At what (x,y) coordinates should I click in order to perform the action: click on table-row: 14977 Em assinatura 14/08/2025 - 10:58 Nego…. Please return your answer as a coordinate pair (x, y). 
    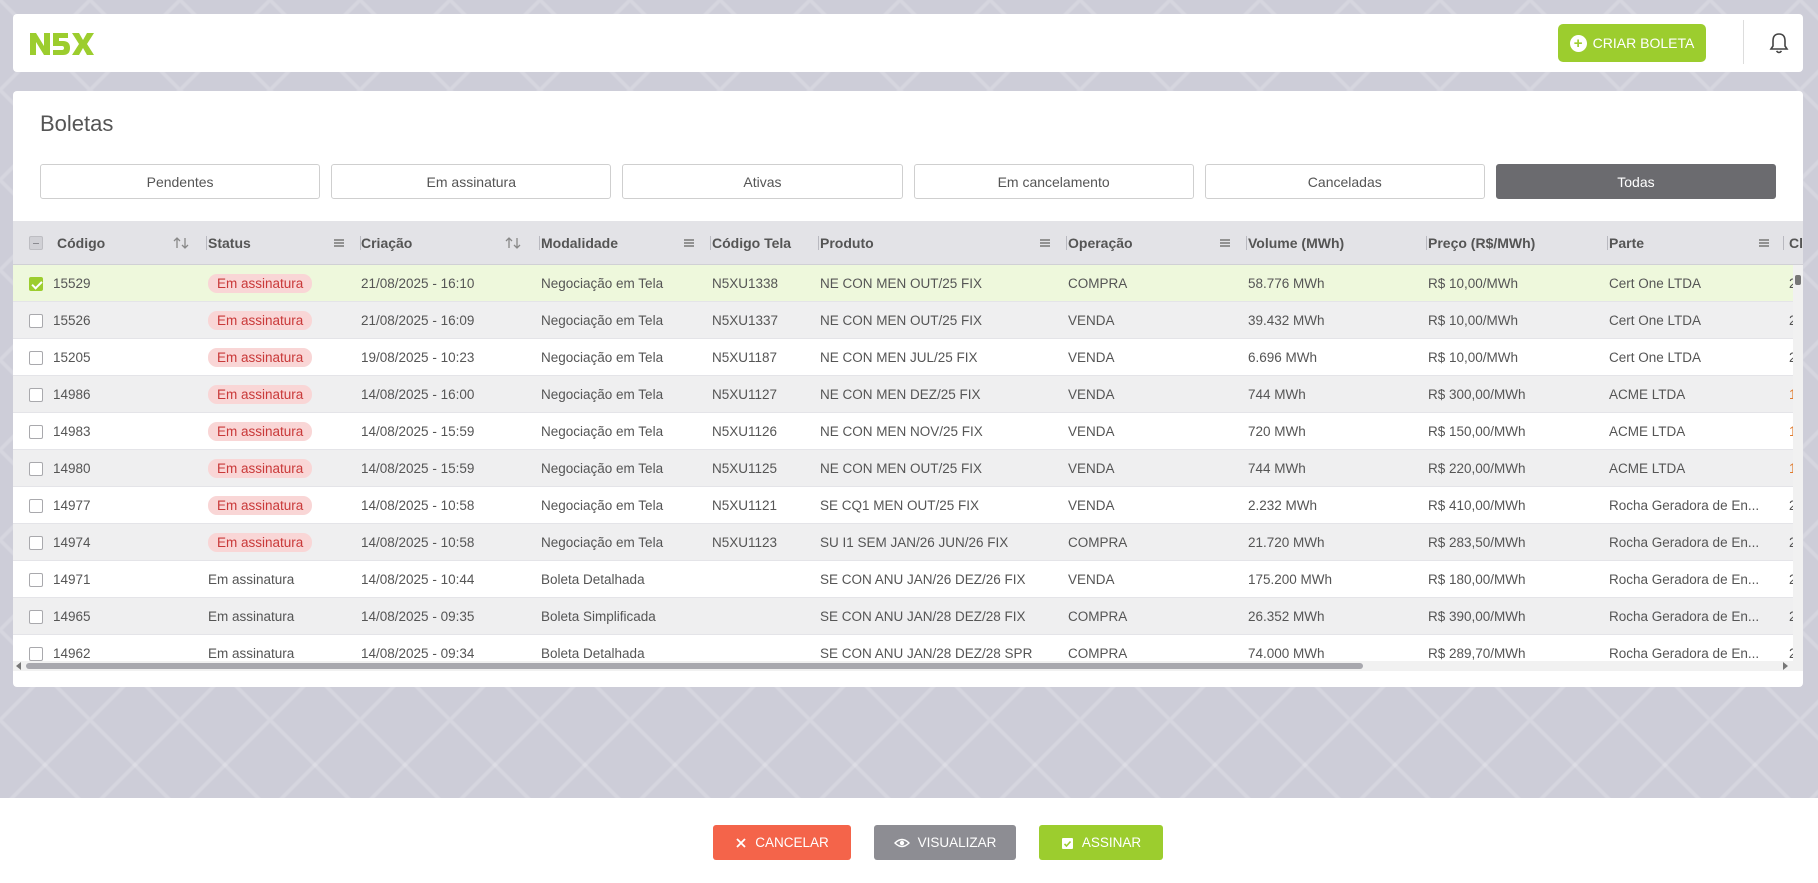
    Looking at the image, I should click on (908, 505).